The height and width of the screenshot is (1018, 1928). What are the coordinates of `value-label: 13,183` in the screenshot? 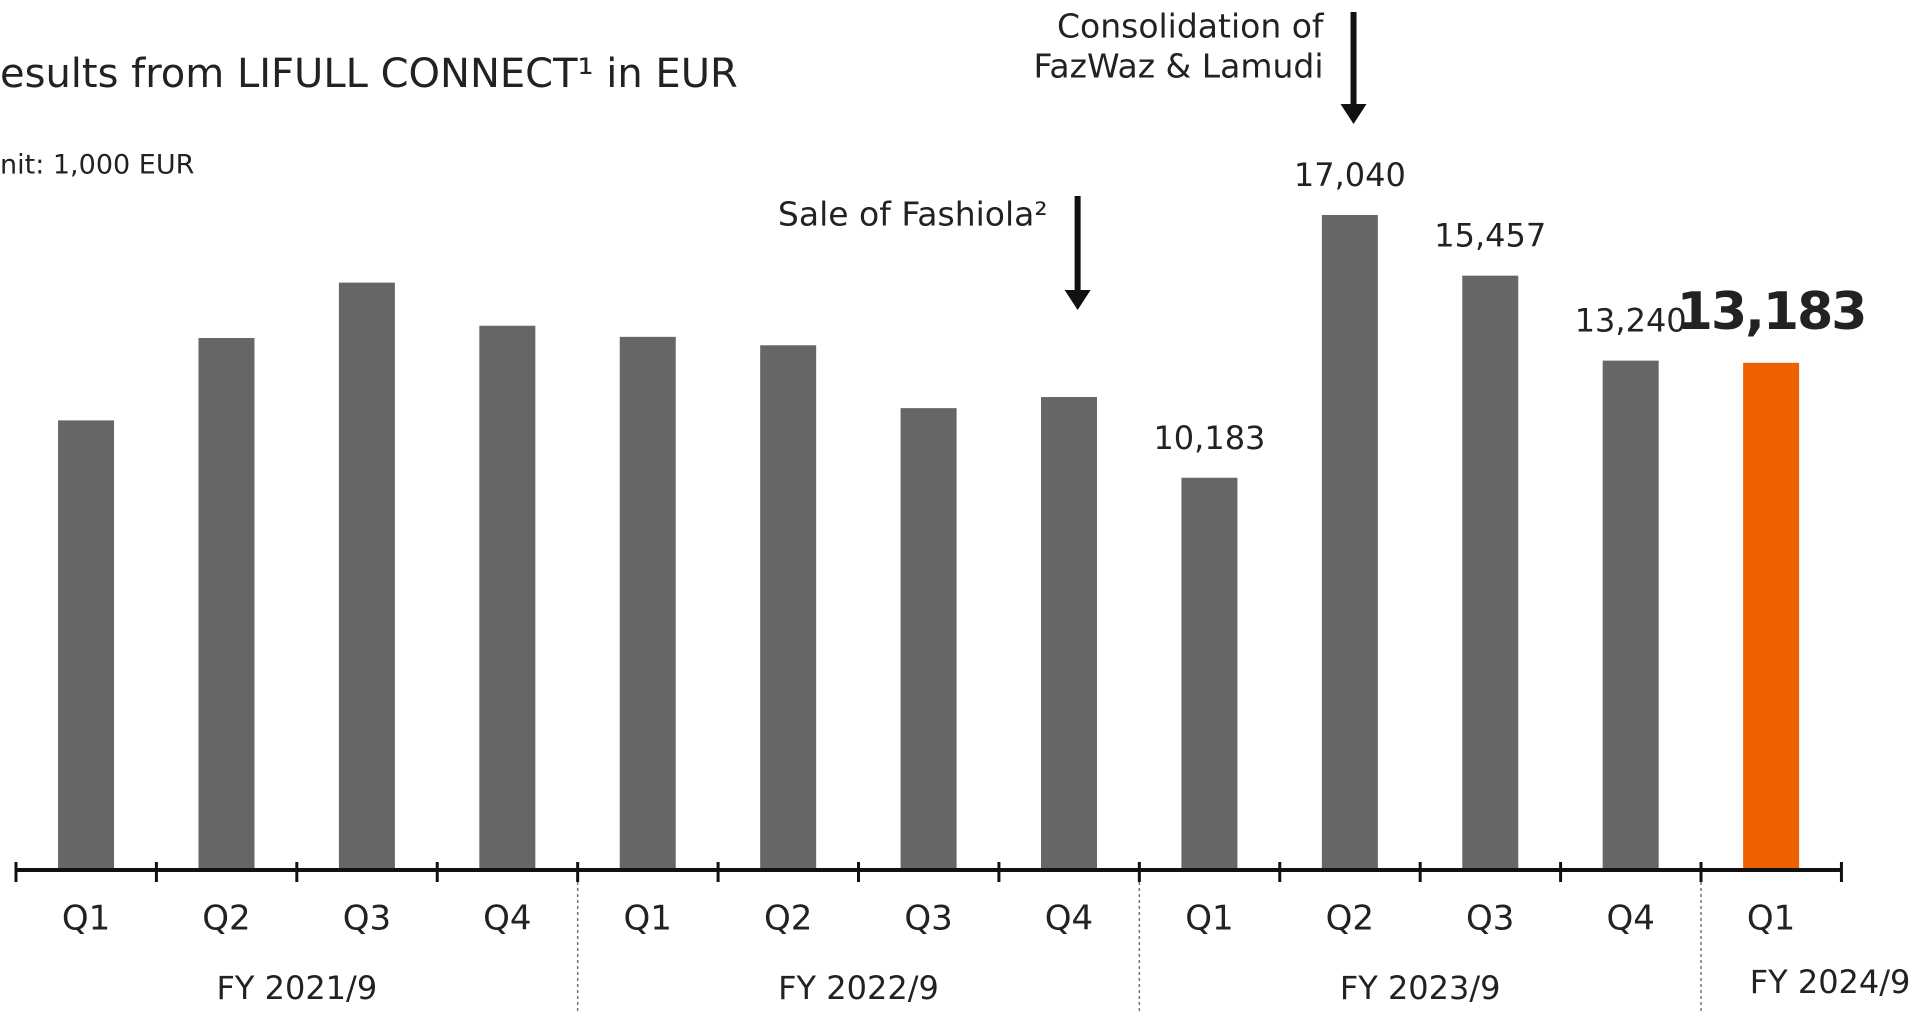 It's located at (1771, 312).